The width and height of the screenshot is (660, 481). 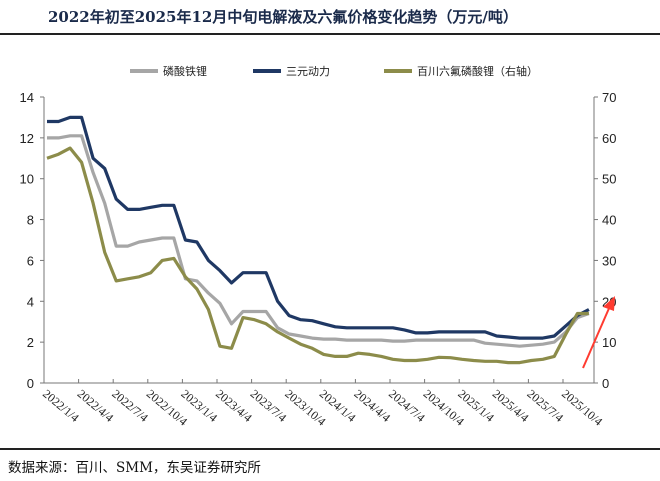 What do you see at coordinates (596, 337) in the screenshot?
I see `annotation-arrow-shaft` at bounding box center [596, 337].